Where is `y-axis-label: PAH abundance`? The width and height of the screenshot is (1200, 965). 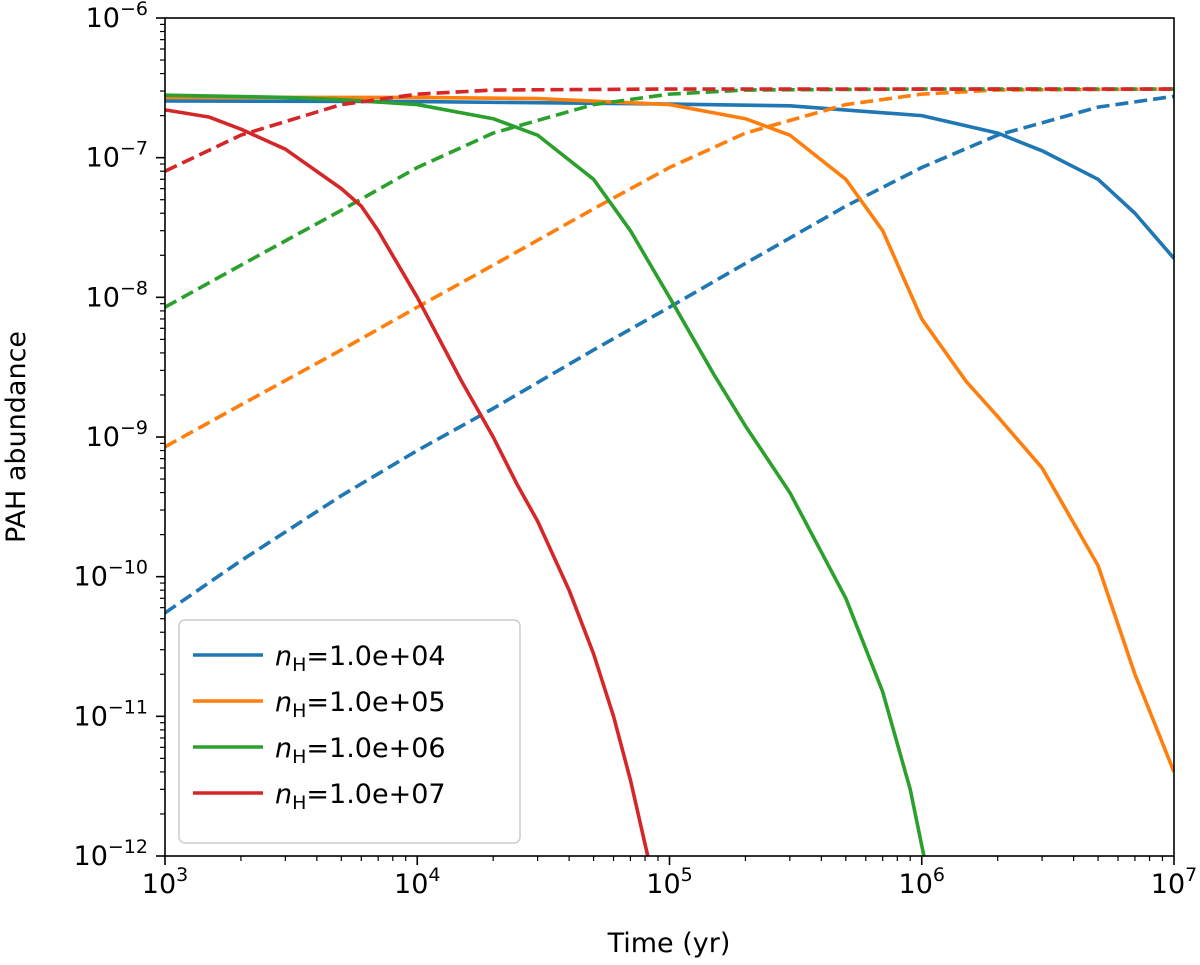
y-axis-label: PAH abundance is located at coordinates (16, 437).